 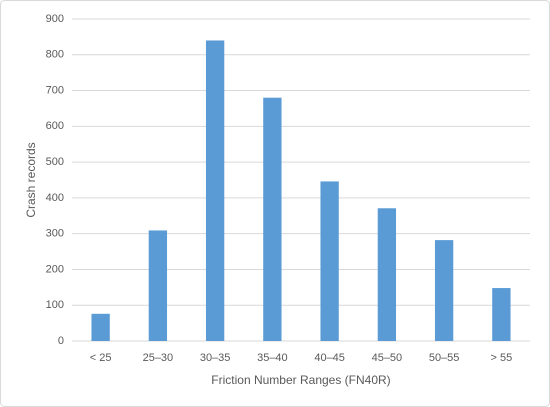 I want to click on y-tick-label: 300, so click(x=55, y=234).